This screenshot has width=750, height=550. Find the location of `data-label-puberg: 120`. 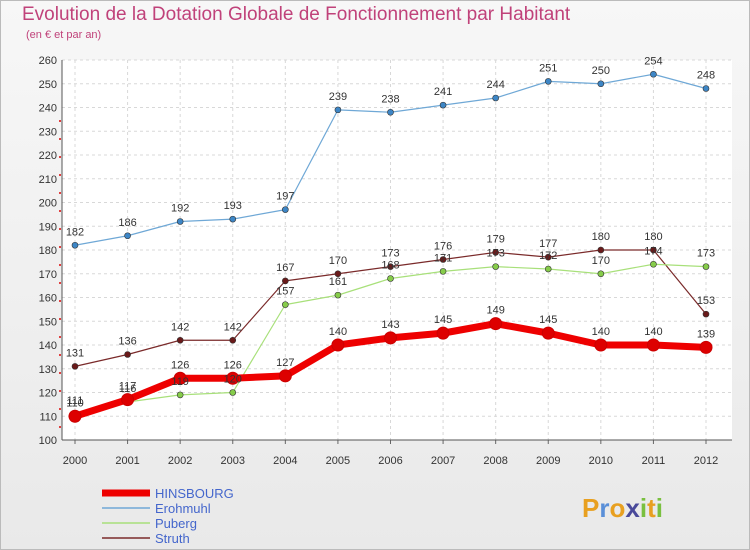

data-label-puberg: 120 is located at coordinates (233, 380).